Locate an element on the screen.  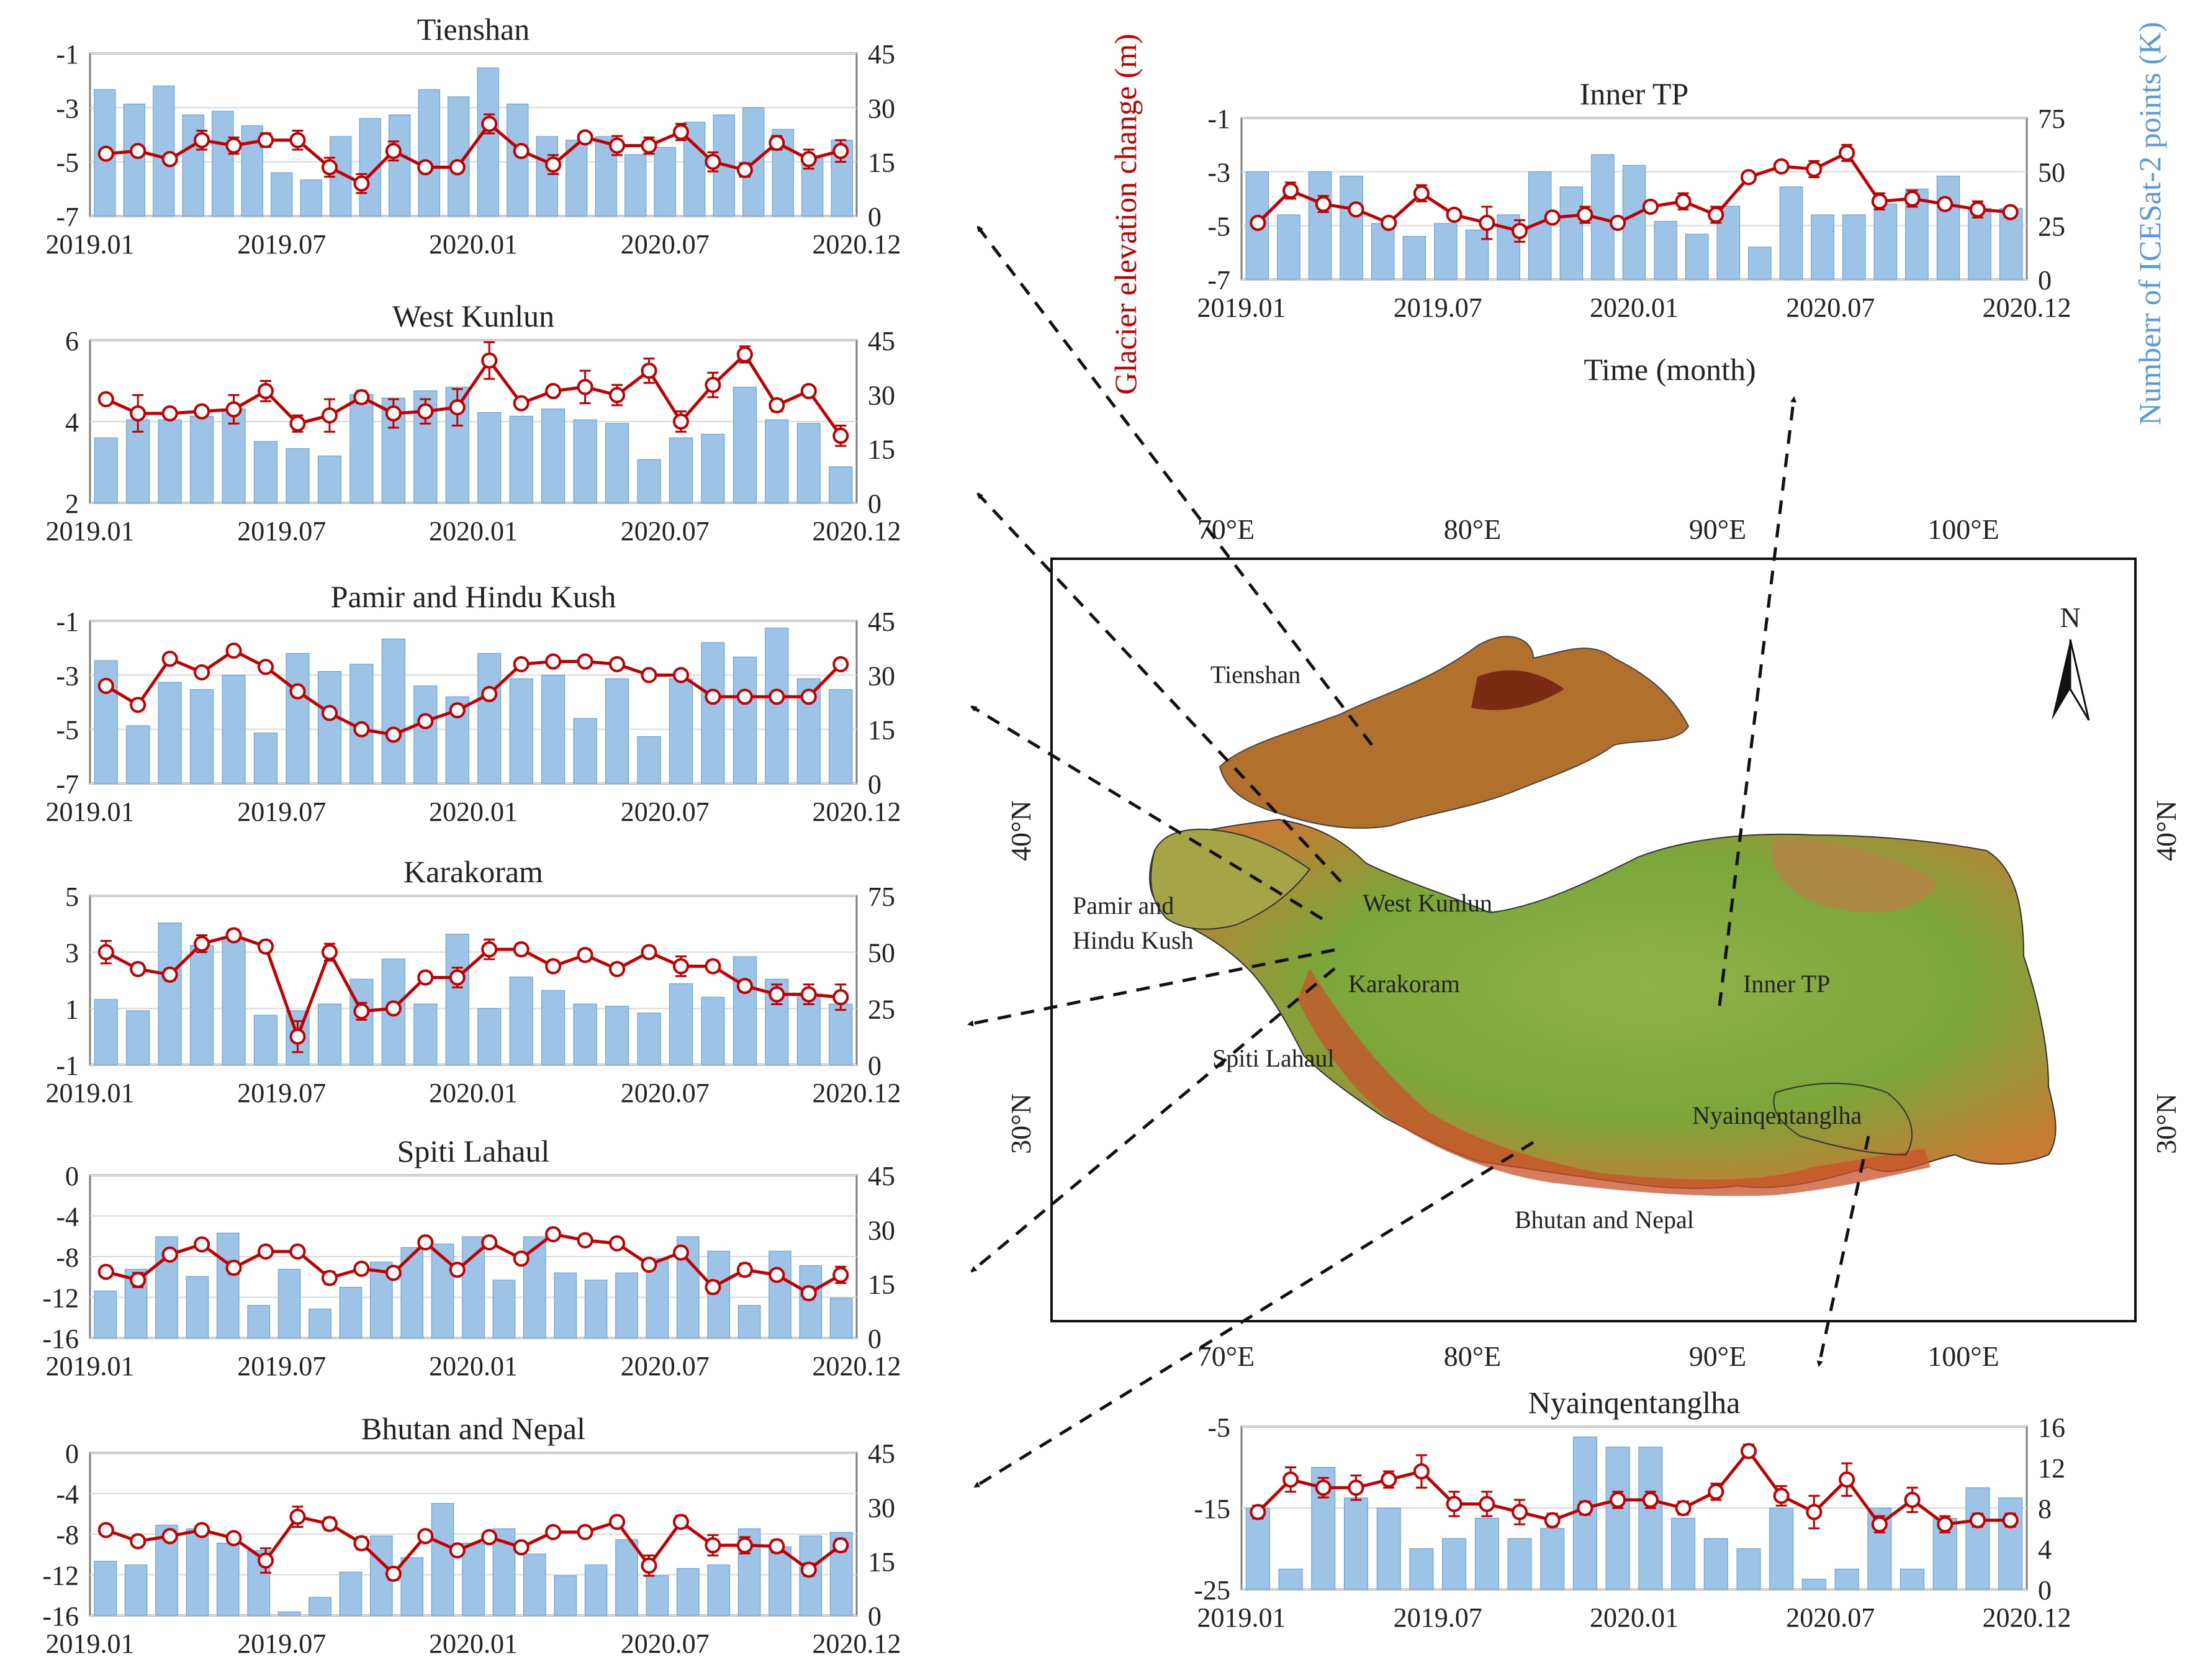
x-tick-label: 2020.07 is located at coordinates (665, 244).